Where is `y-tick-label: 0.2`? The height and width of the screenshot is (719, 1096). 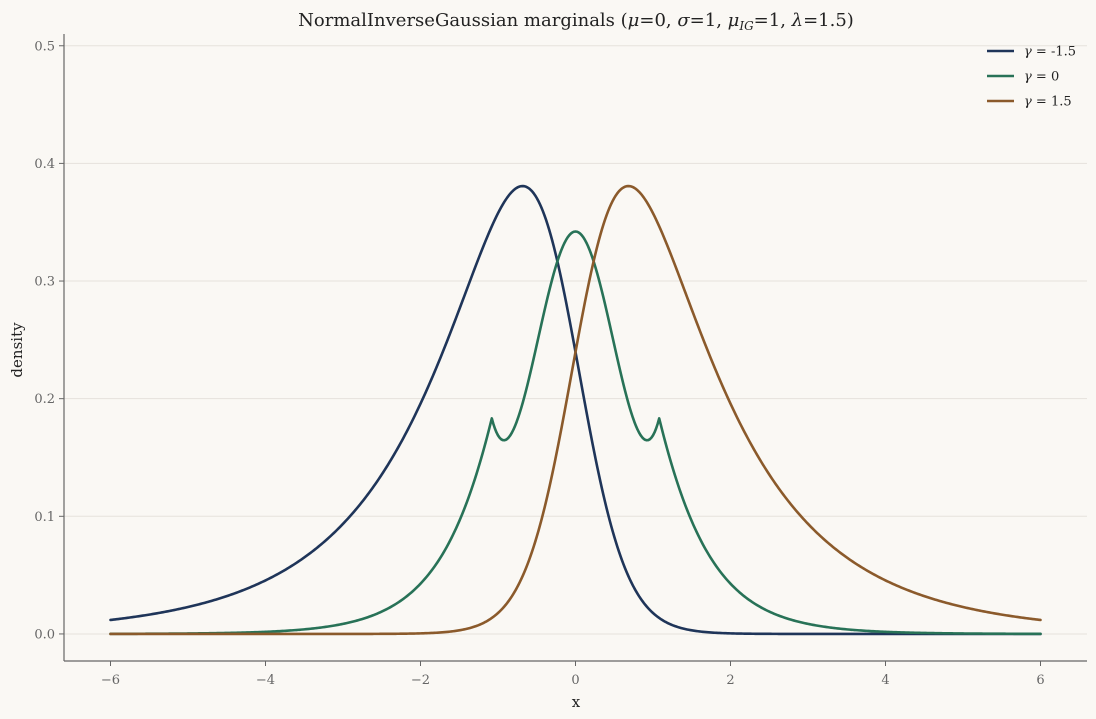 y-tick-label: 0.2 is located at coordinates (44, 399).